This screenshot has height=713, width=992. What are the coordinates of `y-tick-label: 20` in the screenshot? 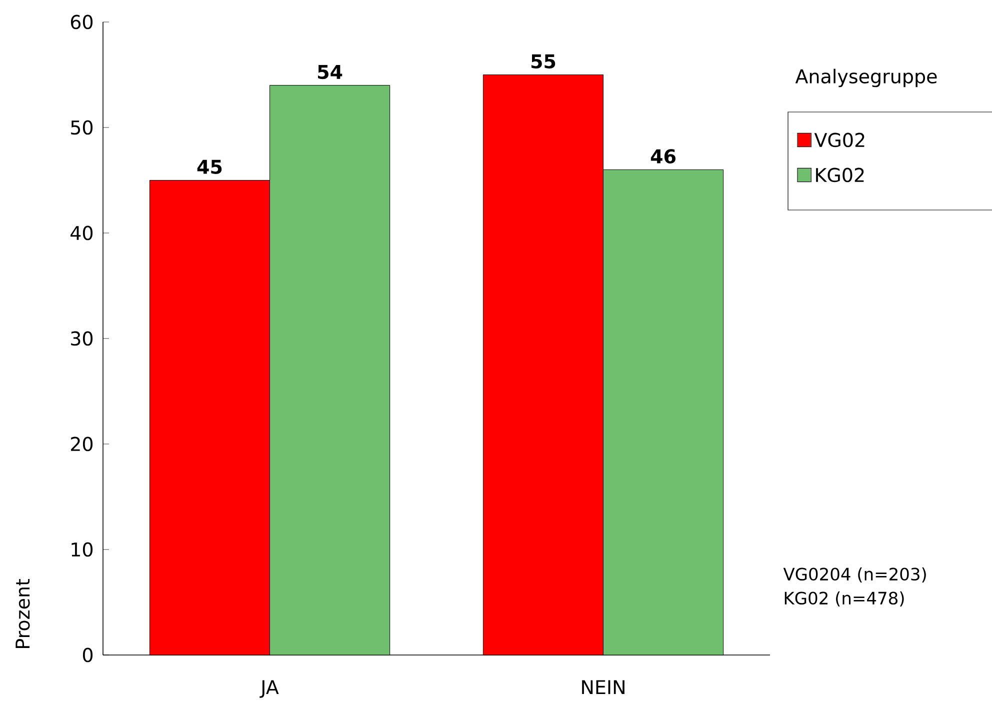 It's located at (82, 444).